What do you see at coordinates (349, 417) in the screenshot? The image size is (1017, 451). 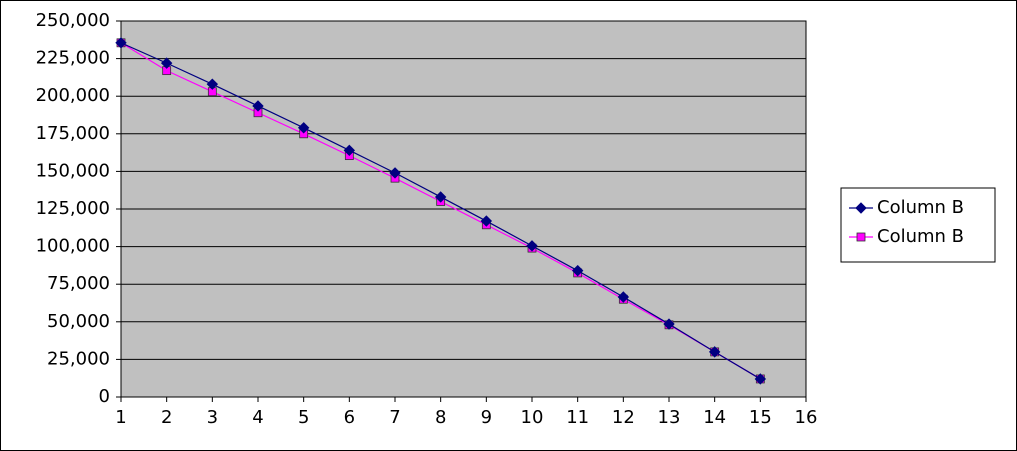 I see `x-tick-label: 6` at bounding box center [349, 417].